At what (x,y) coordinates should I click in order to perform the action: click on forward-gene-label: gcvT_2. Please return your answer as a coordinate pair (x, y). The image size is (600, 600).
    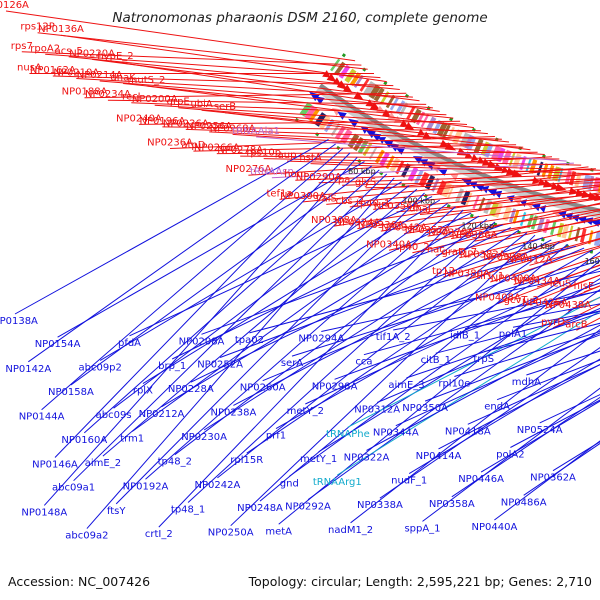
    Looking at the image, I should click on (521, 300).